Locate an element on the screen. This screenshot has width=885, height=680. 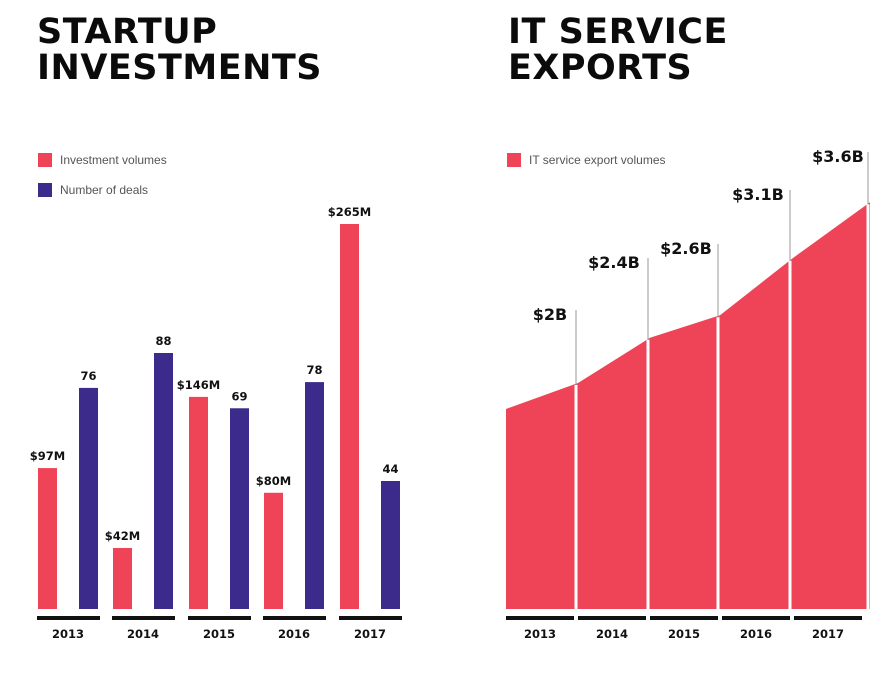
x-tick-label-right-2015: 2015 is located at coordinates (684, 634).